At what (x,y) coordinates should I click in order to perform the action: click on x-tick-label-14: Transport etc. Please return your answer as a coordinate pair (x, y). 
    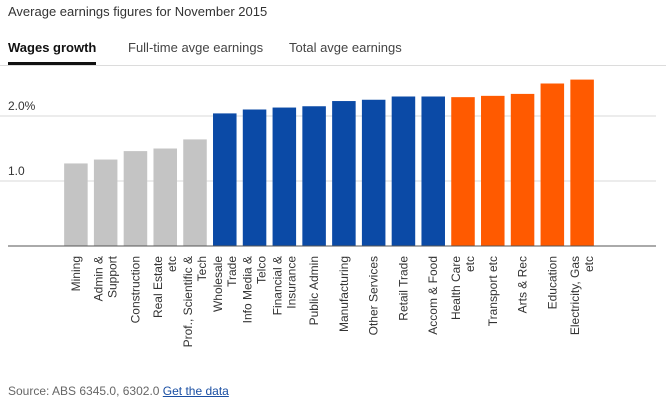
    Looking at the image, I should click on (493, 291).